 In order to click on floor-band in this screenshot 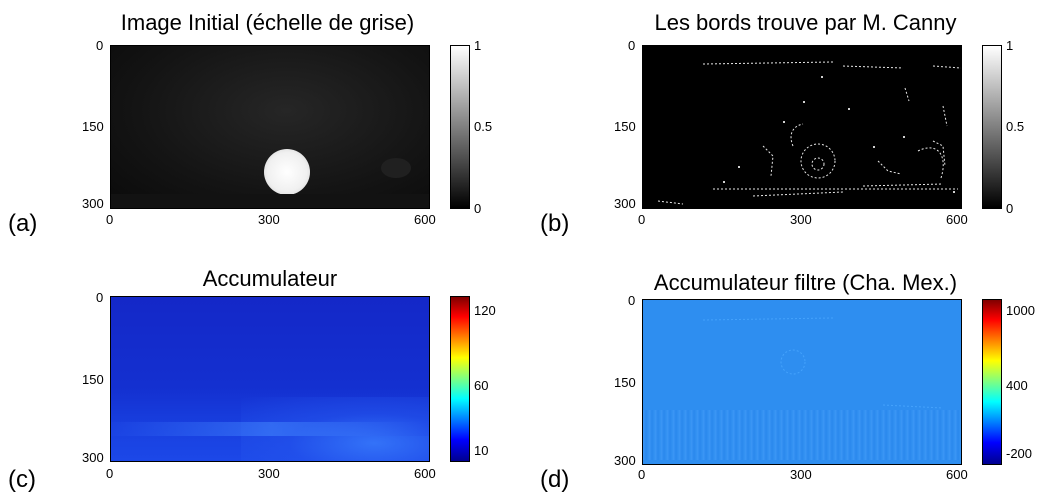, I will do `click(270, 201)`.